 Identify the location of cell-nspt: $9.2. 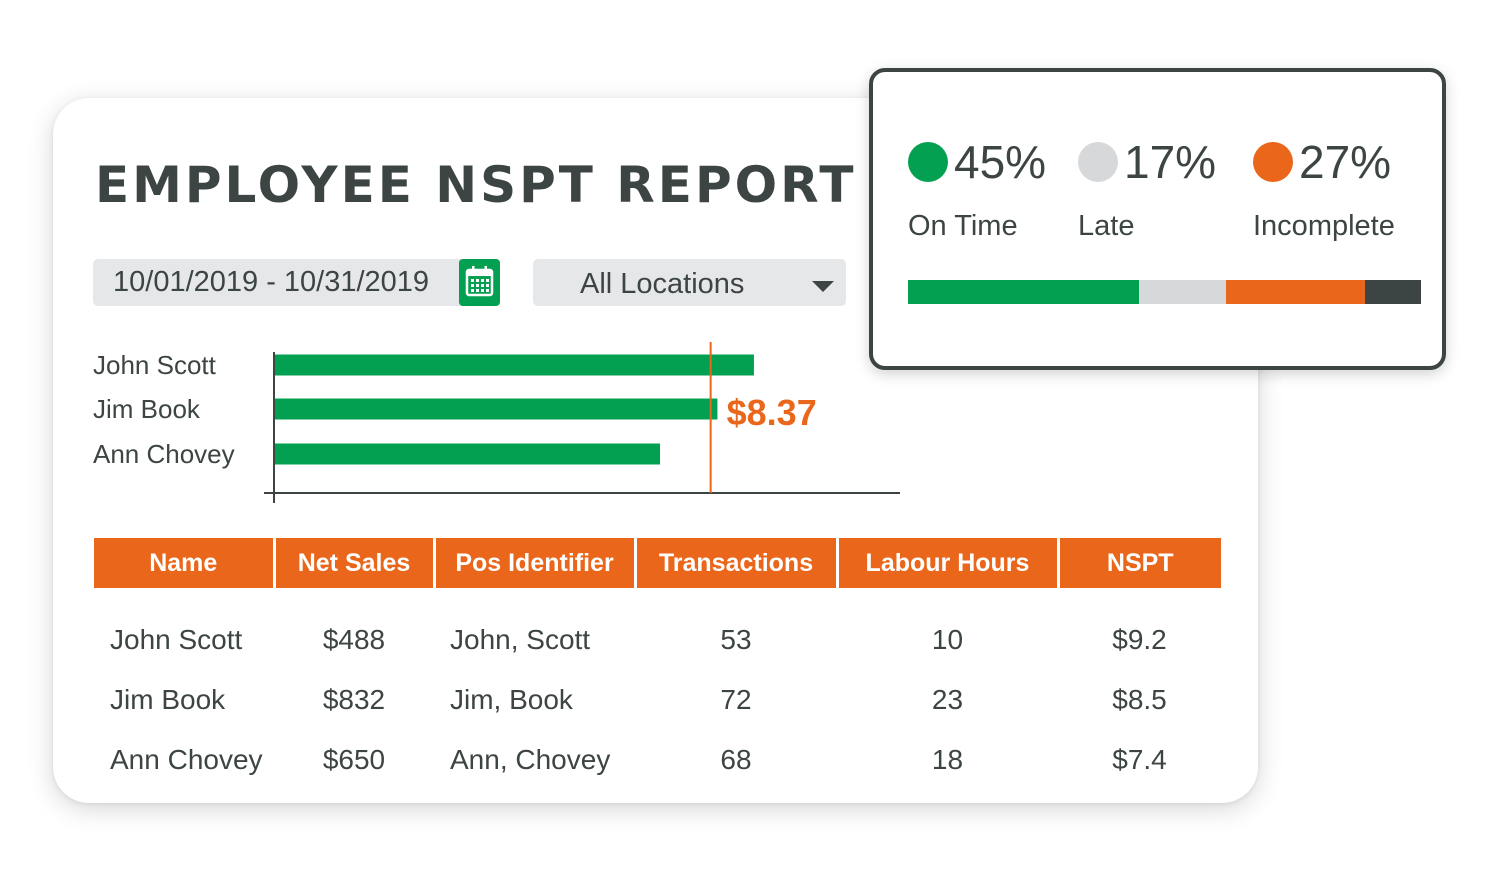
(1139, 639).